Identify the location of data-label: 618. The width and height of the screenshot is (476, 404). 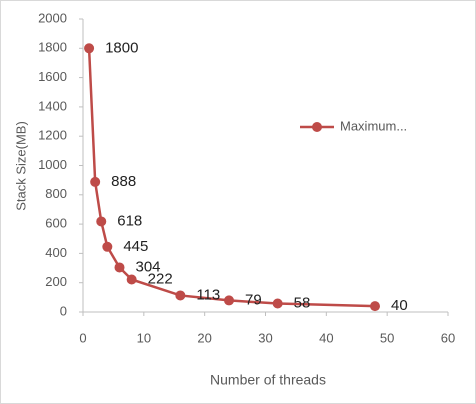
(129, 220).